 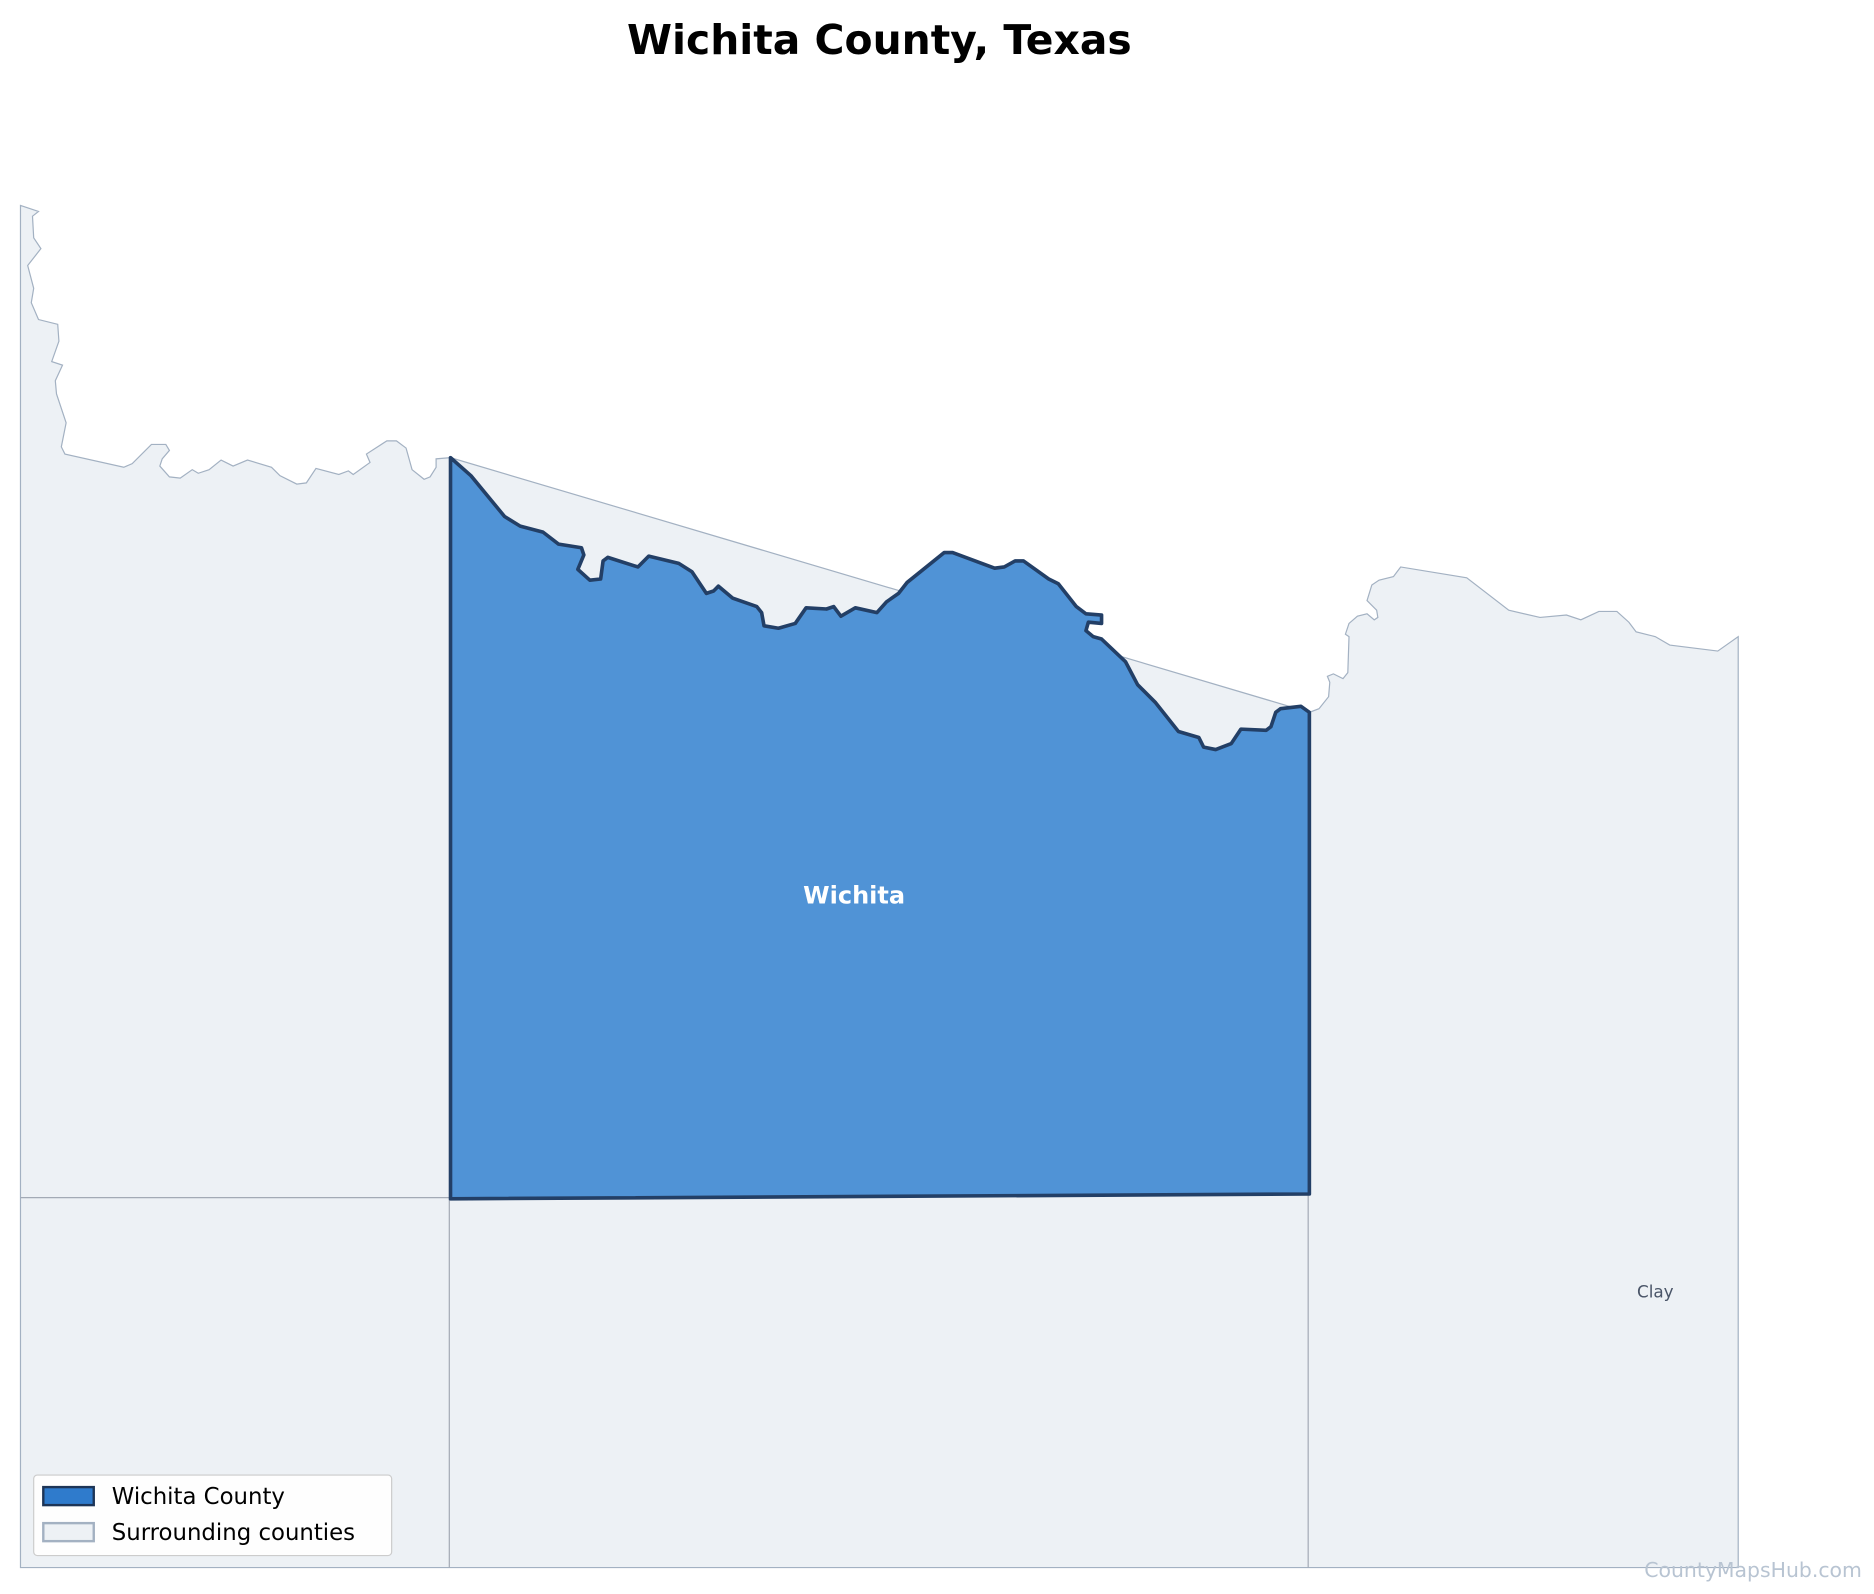 What do you see at coordinates (854, 895) in the screenshot?
I see `county-label: Wichita` at bounding box center [854, 895].